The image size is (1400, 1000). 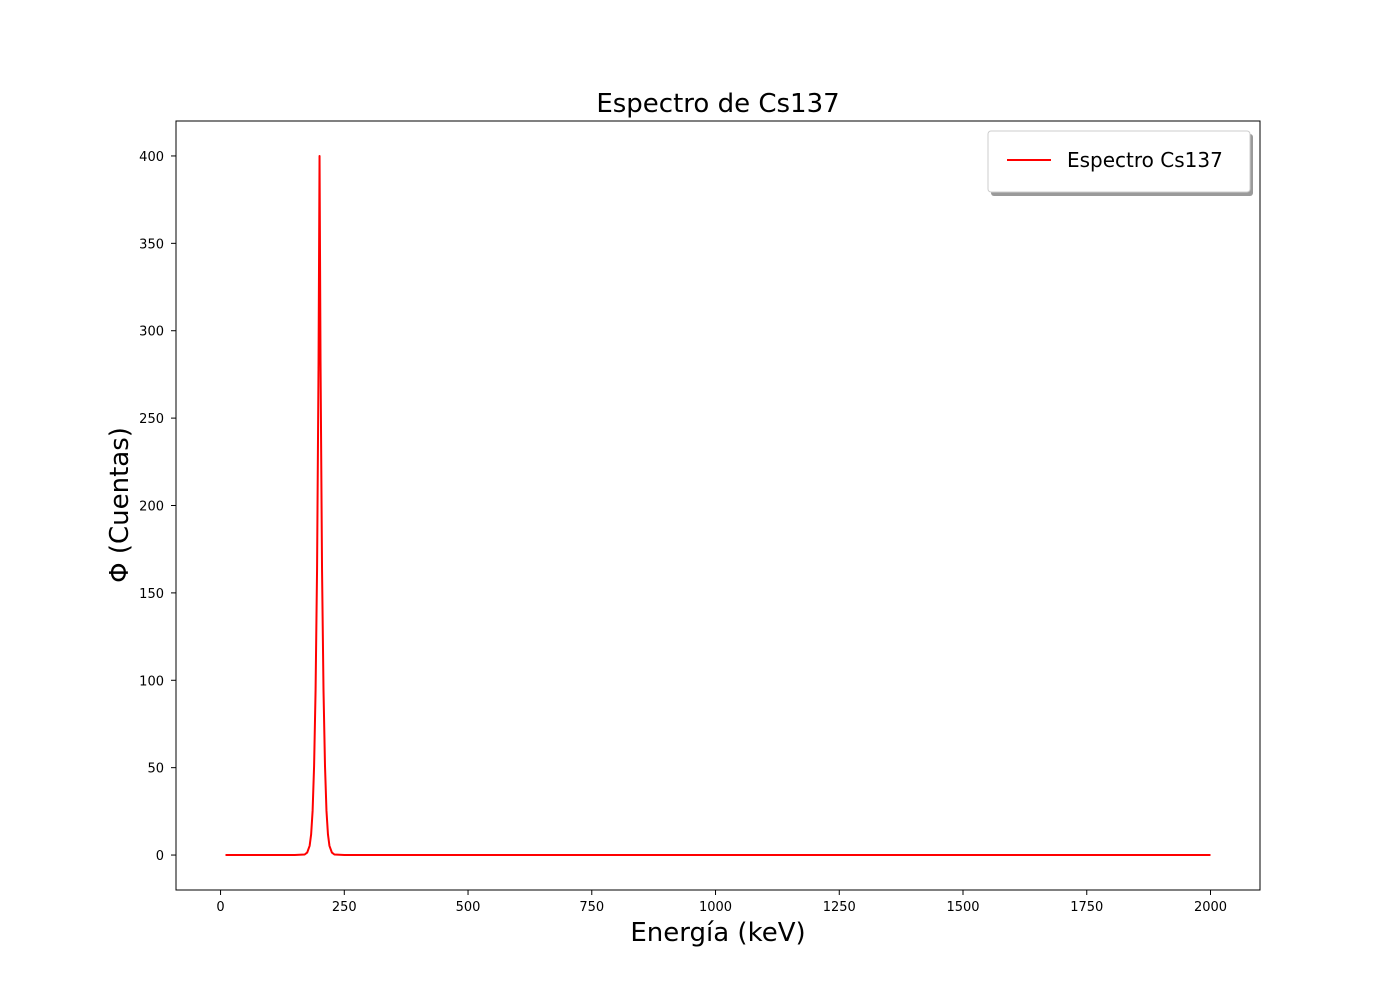 I want to click on y-axis-ticks: 0 50 100 150 200 250 300 350 400, so click(x=157, y=507).